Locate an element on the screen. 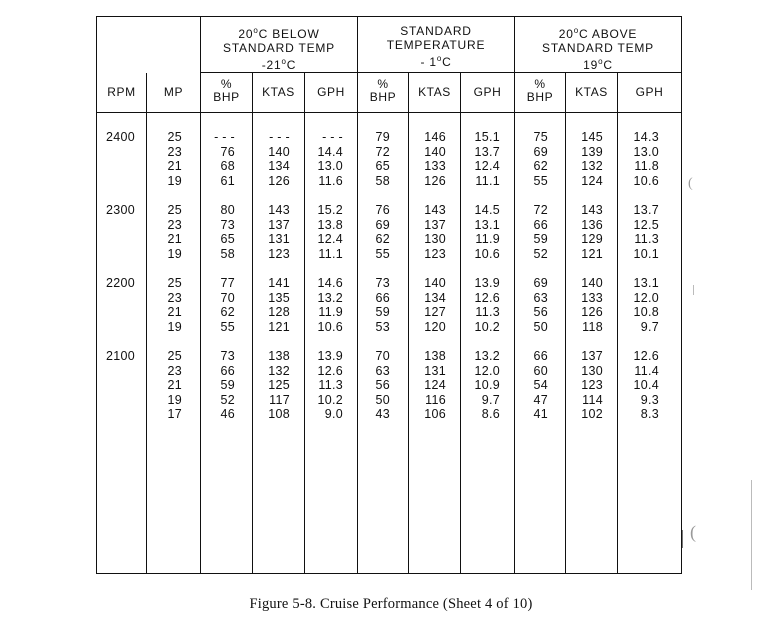 This screenshot has width=782, height=628. bhp-label: BHP is located at coordinates (383, 97).